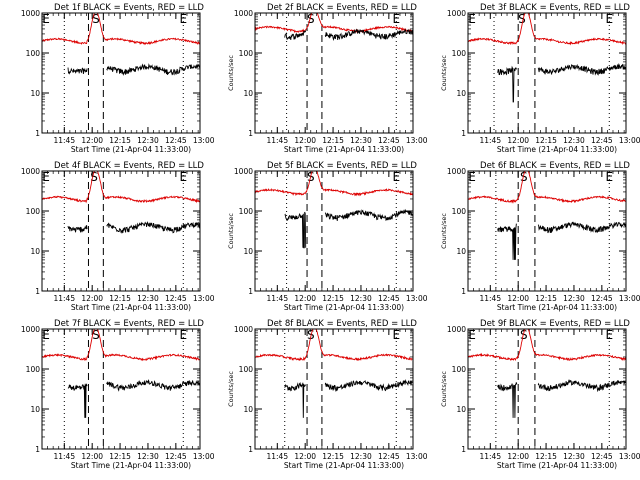 This screenshot has height=480, width=640. I want to click on panel-title: Det 3f BLACK = Events, RED = LLD, so click(555, 8).